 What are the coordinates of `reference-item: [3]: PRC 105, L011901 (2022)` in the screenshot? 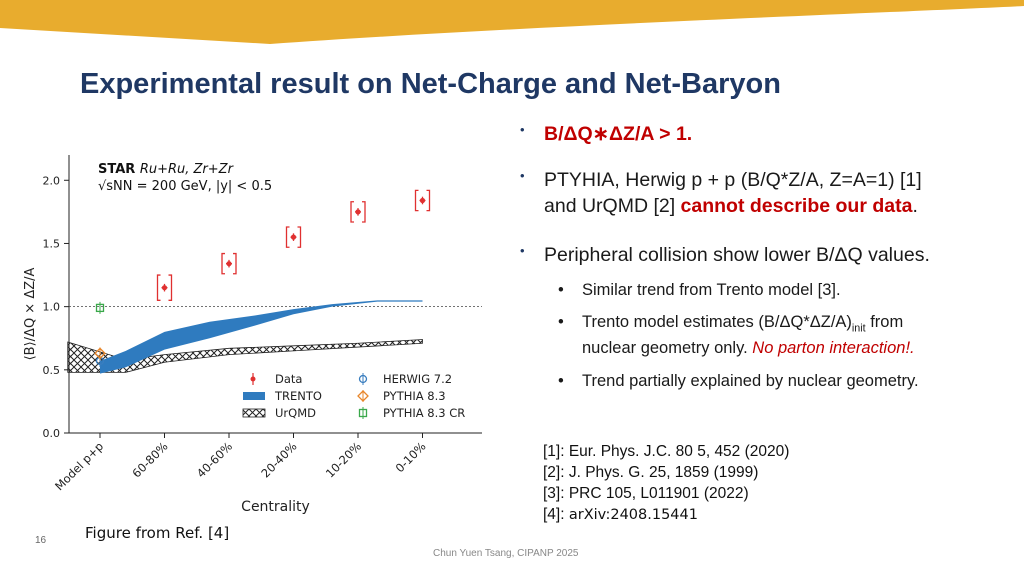 It's located at (646, 494).